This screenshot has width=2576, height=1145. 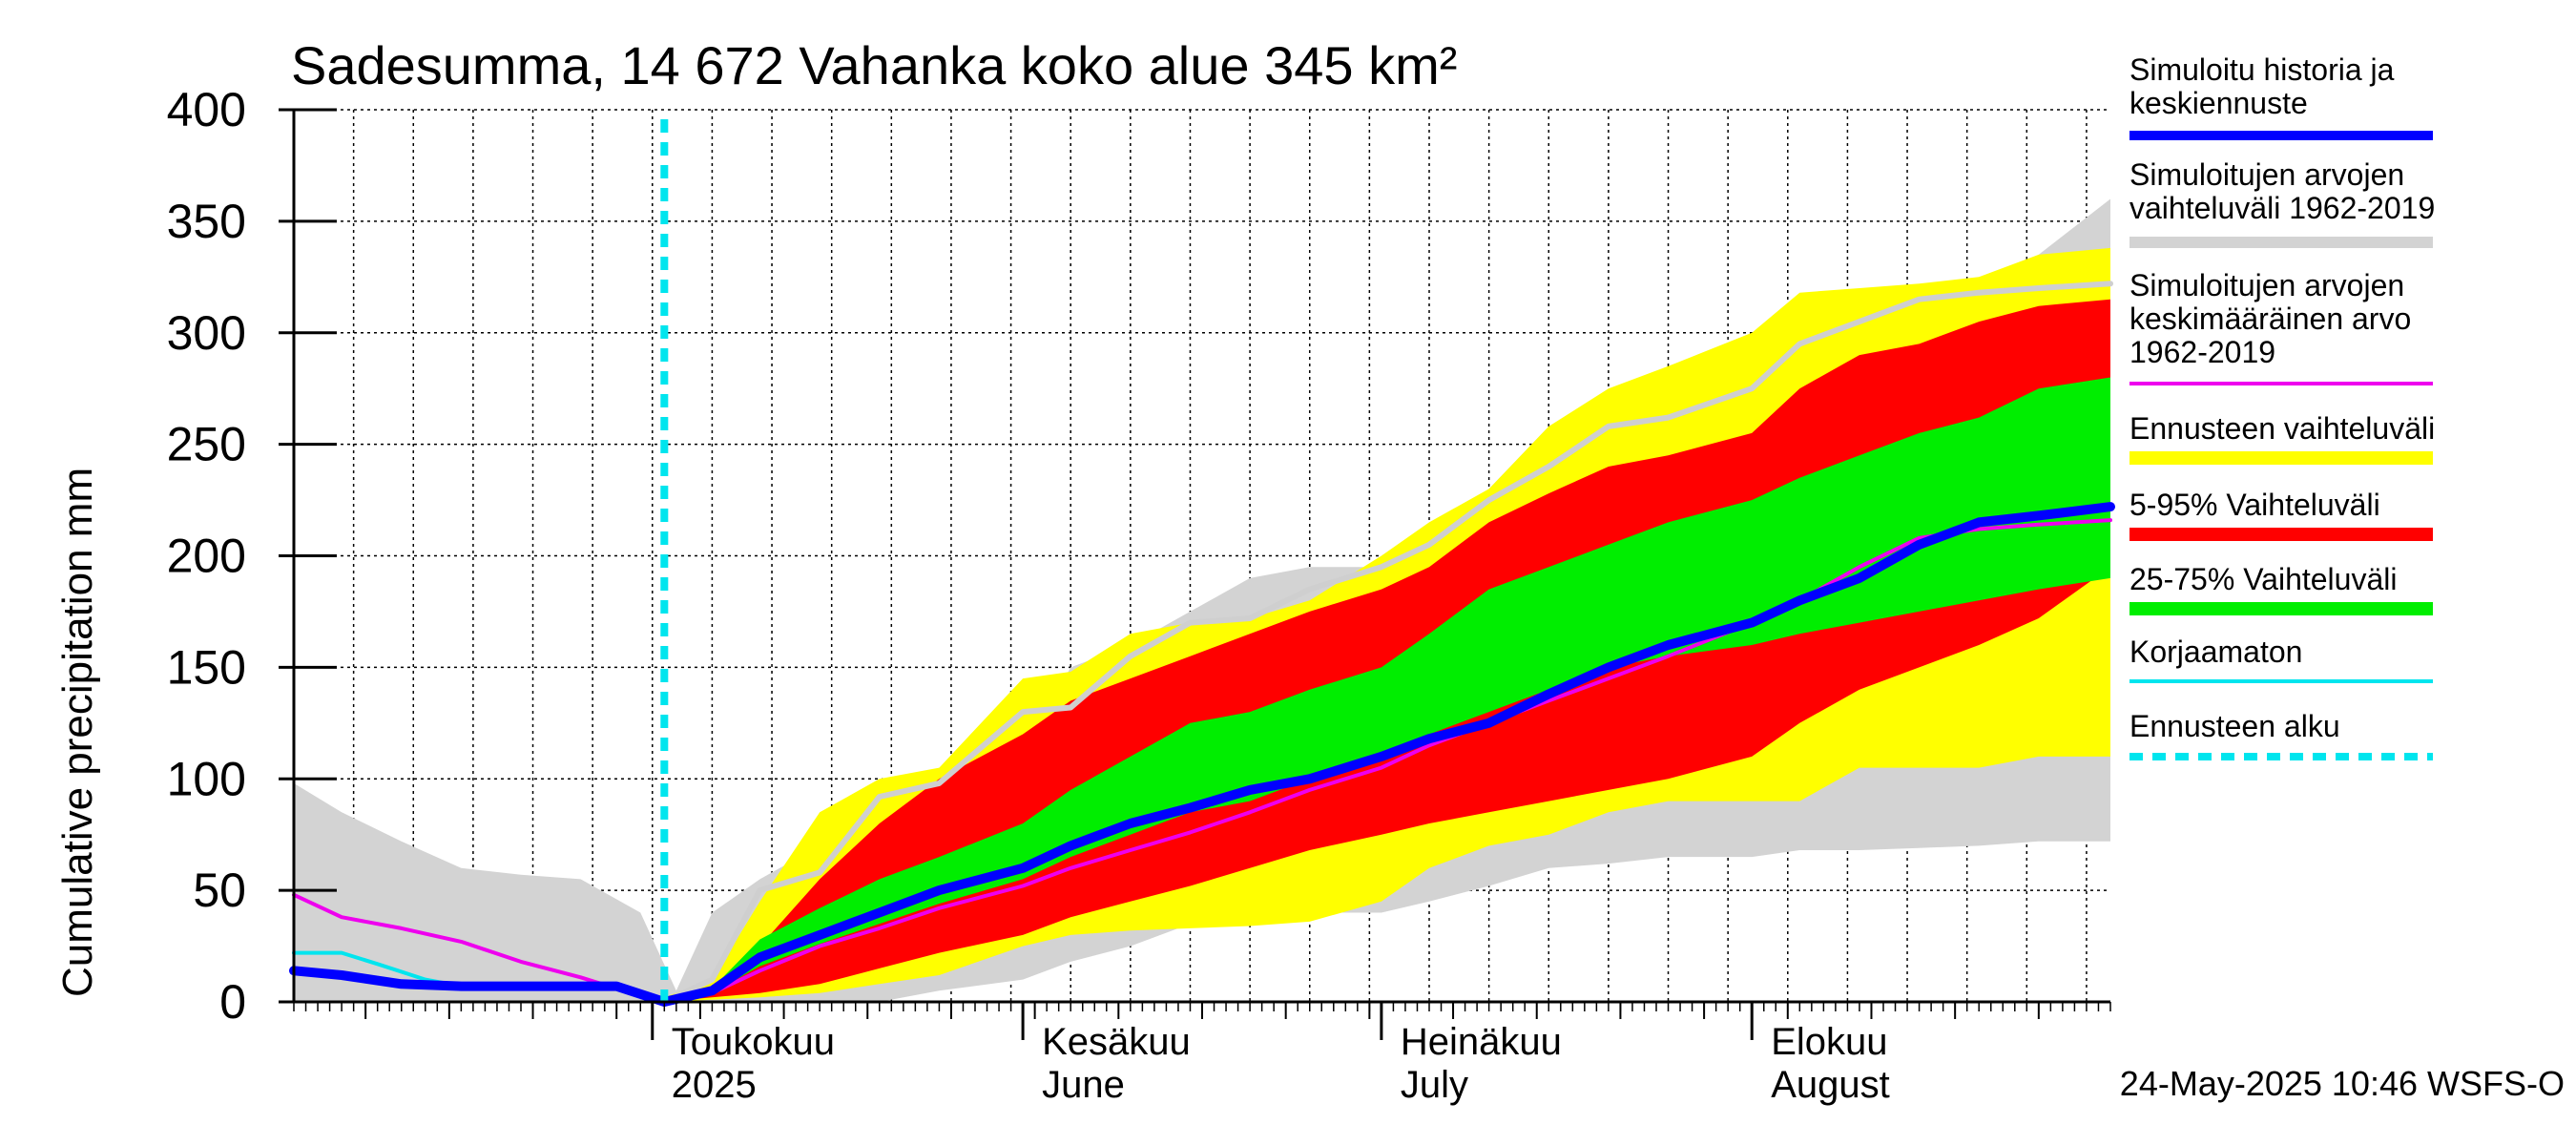 I want to click on month-label-fi: Kesäkuu, so click(x=1116, y=1042).